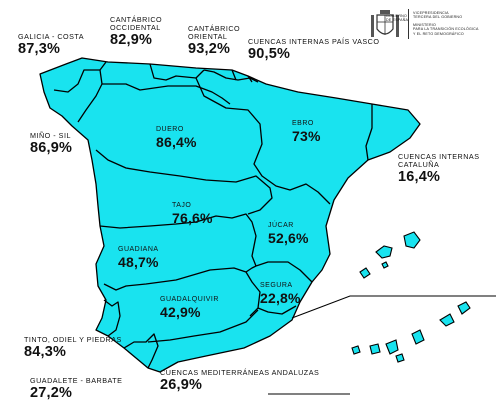 The image size is (500, 402). What do you see at coordinates (397, 18) in the screenshot?
I see `logo-gov-text: GOBIERNO DE ESPAÑA` at bounding box center [397, 18].